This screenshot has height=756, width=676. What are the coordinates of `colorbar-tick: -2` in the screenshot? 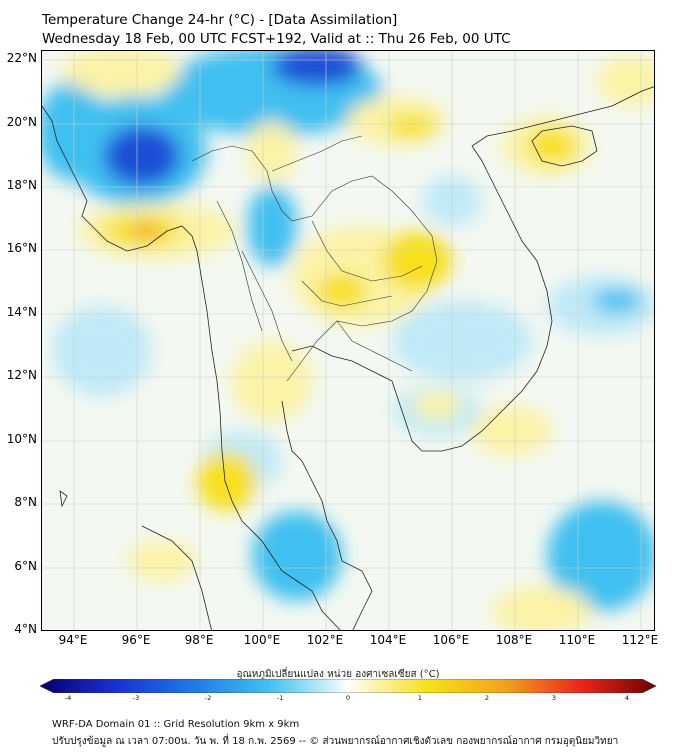 It's located at (208, 698).